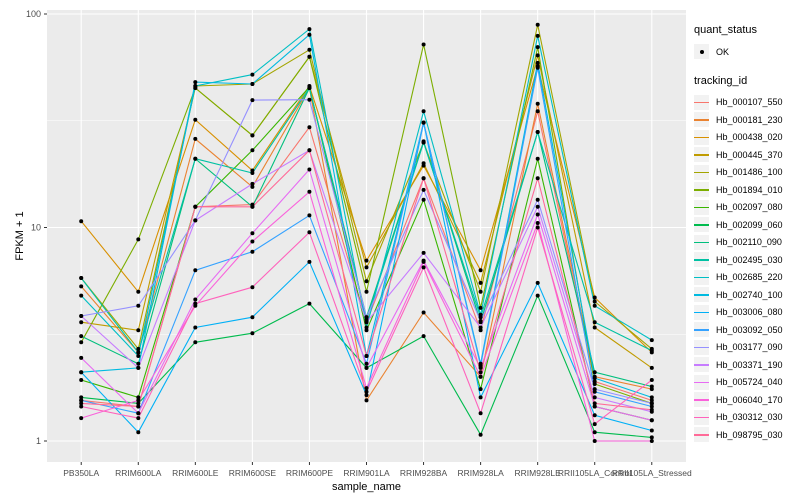 The height and width of the screenshot is (500, 800). What do you see at coordinates (749, 137) in the screenshot?
I see `legend-item-label: Hb_000438_020` at bounding box center [749, 137].